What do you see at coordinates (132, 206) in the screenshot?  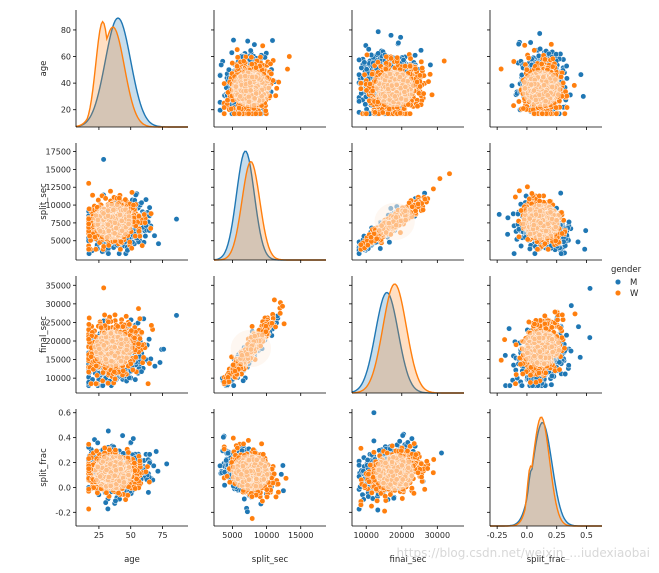 I see `scatter-points-split_sec-vs-age` at bounding box center [132, 206].